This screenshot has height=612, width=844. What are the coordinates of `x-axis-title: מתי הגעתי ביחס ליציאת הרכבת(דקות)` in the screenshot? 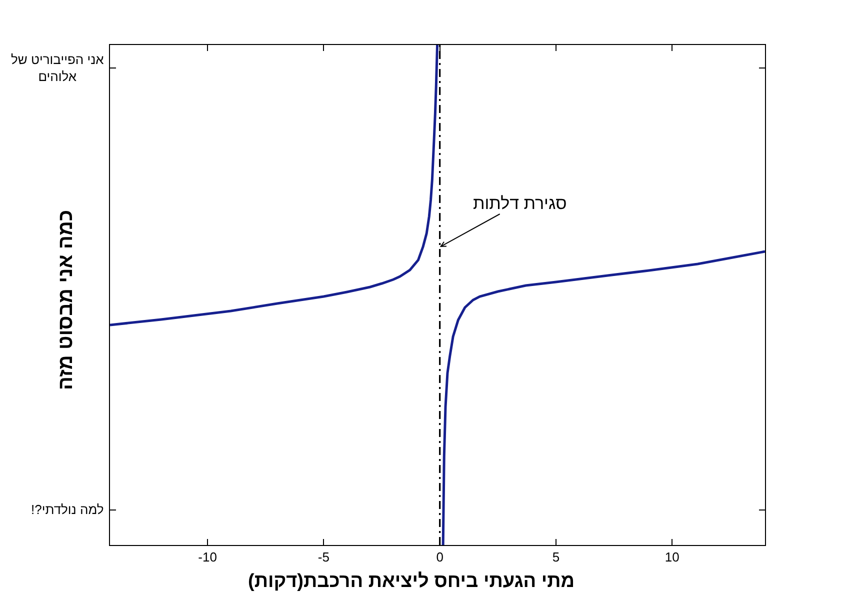 It's located at (411, 581).